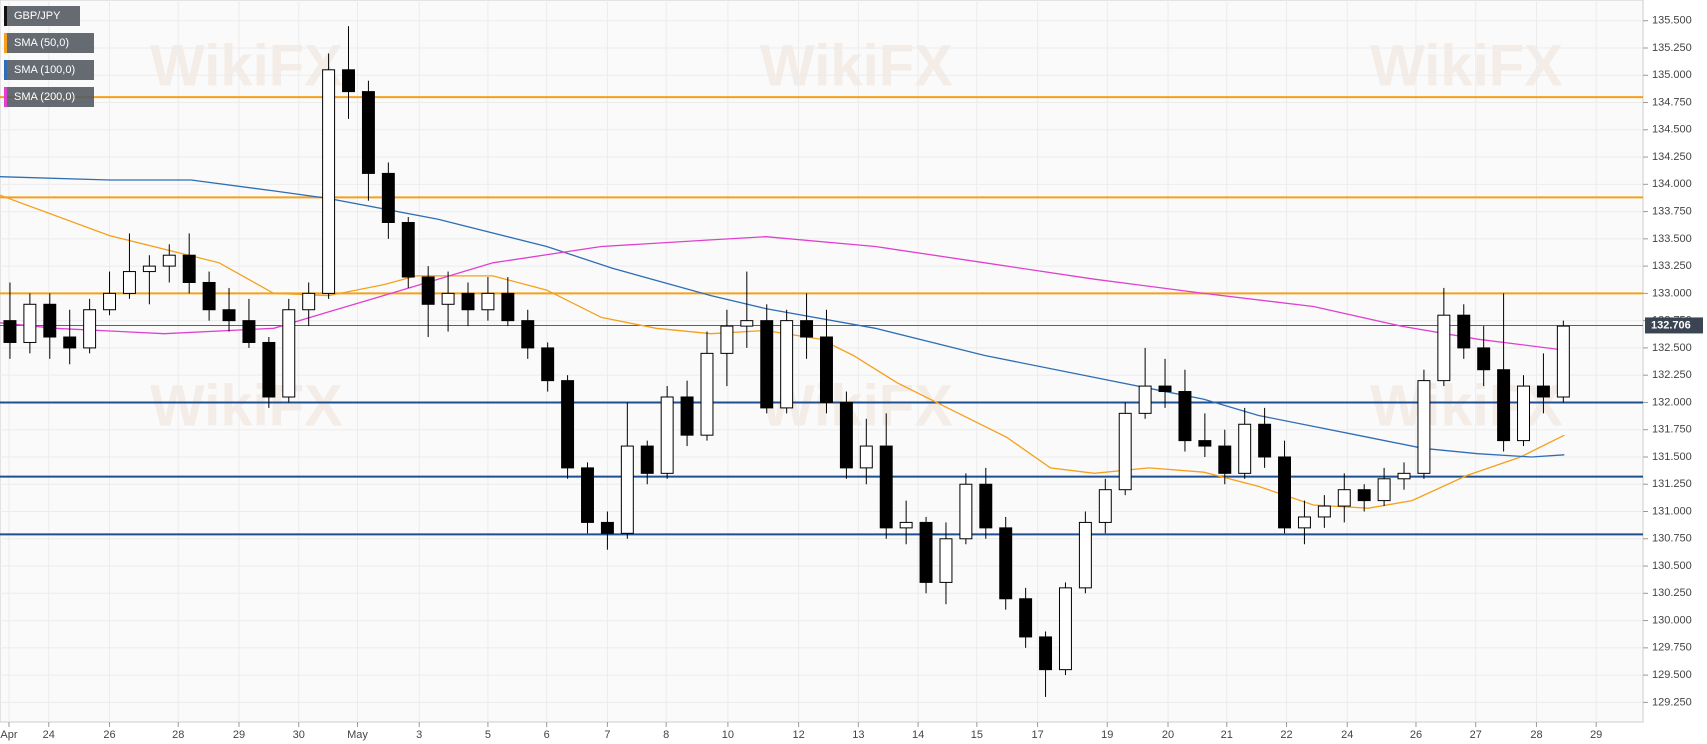 This screenshot has width=1707, height=744. Describe the element at coordinates (918, 735) in the screenshot. I see `x-tick-label: 14` at that location.